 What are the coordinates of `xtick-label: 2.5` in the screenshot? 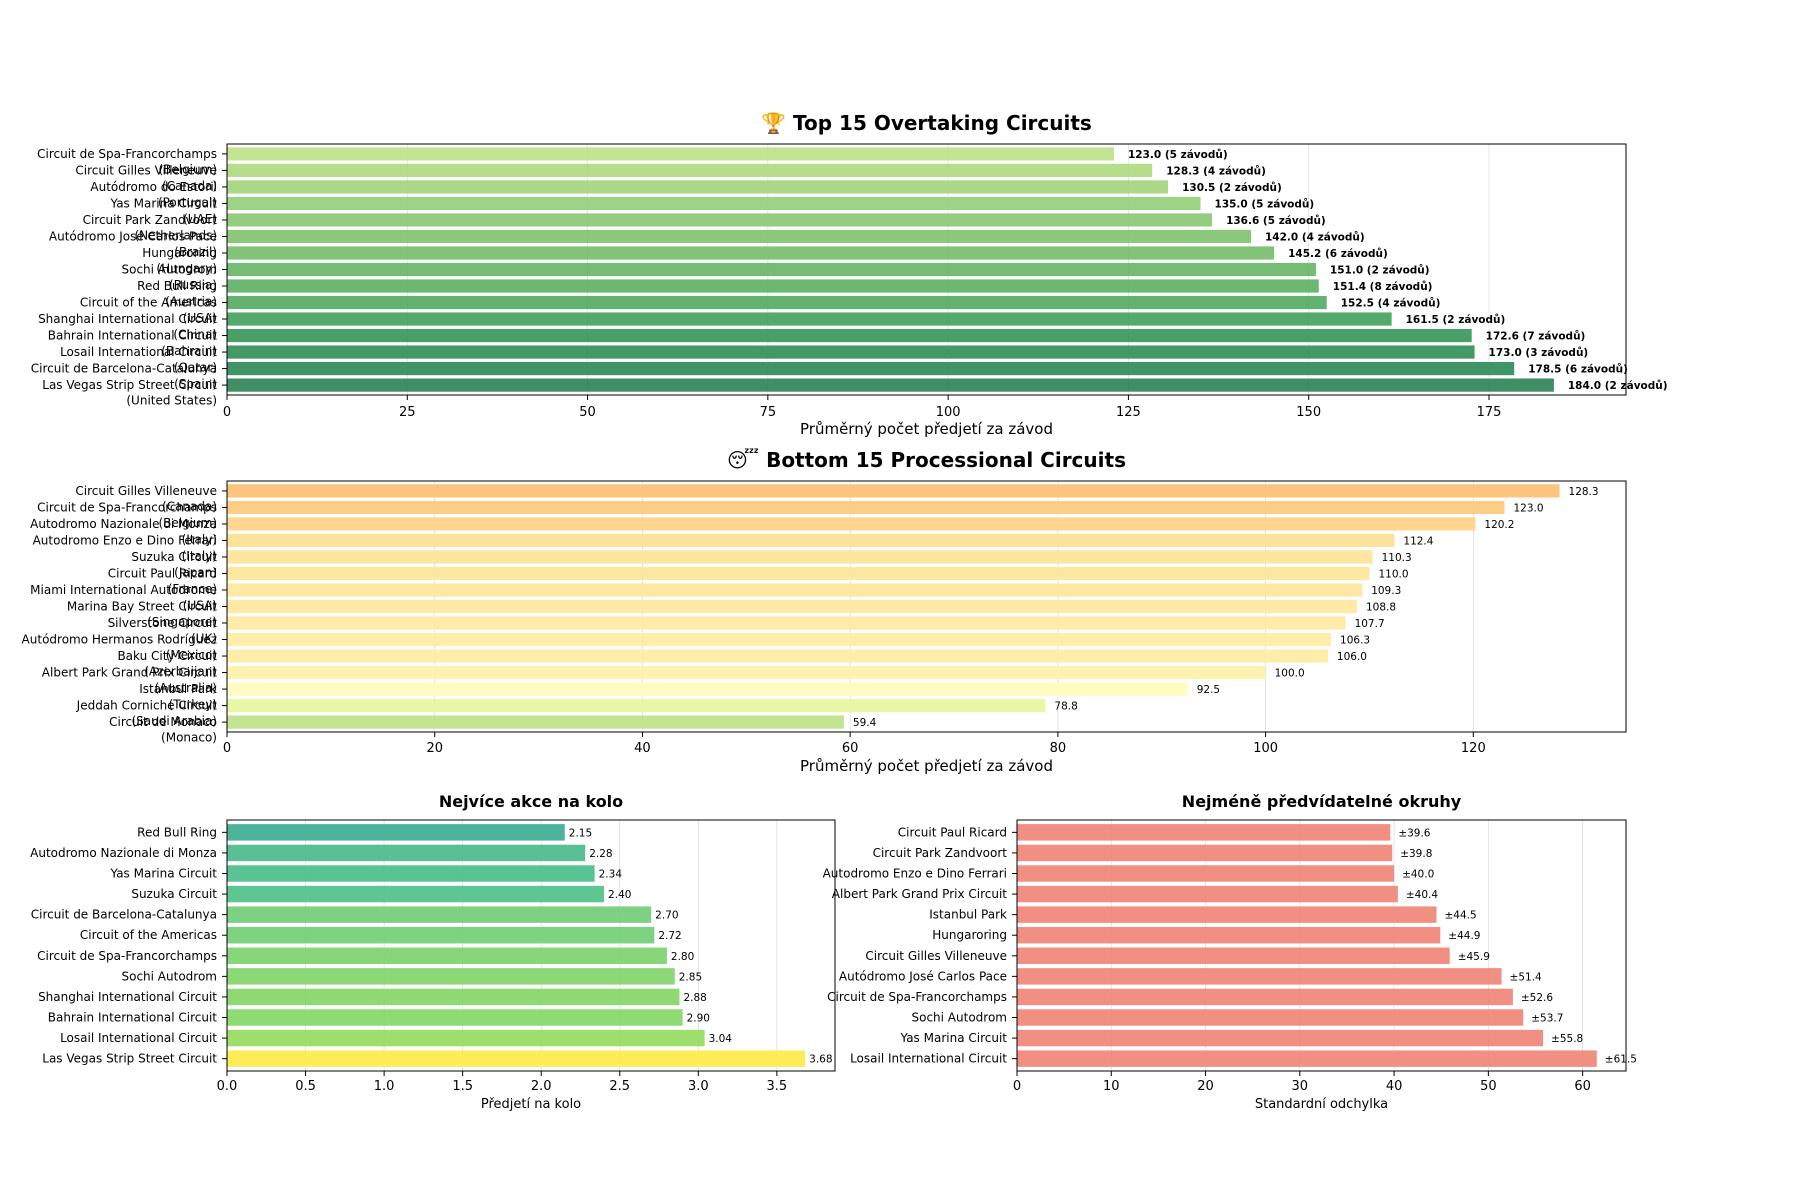 It's located at (619, 1086).